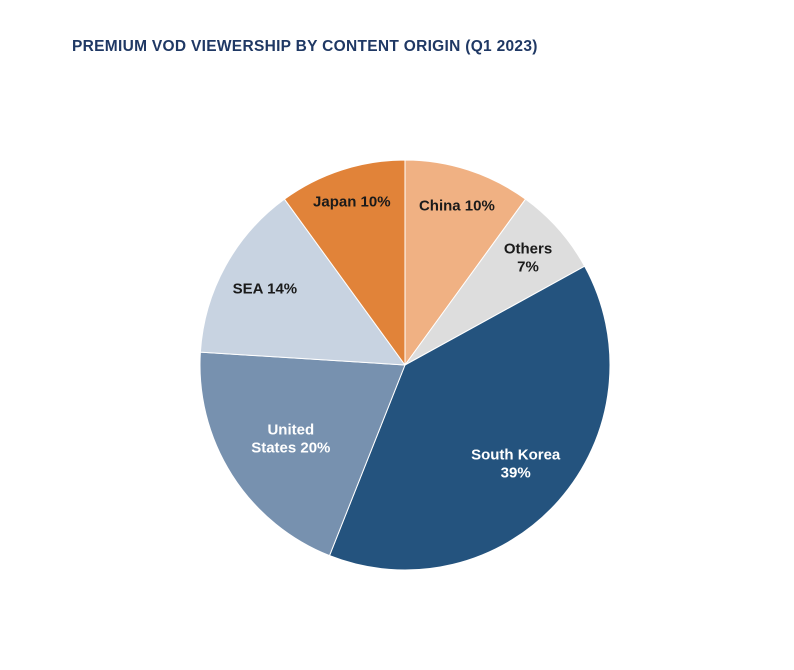 The image size is (794, 670). I want to click on pie-label-south-korea: South Korea 39%, so click(516, 464).